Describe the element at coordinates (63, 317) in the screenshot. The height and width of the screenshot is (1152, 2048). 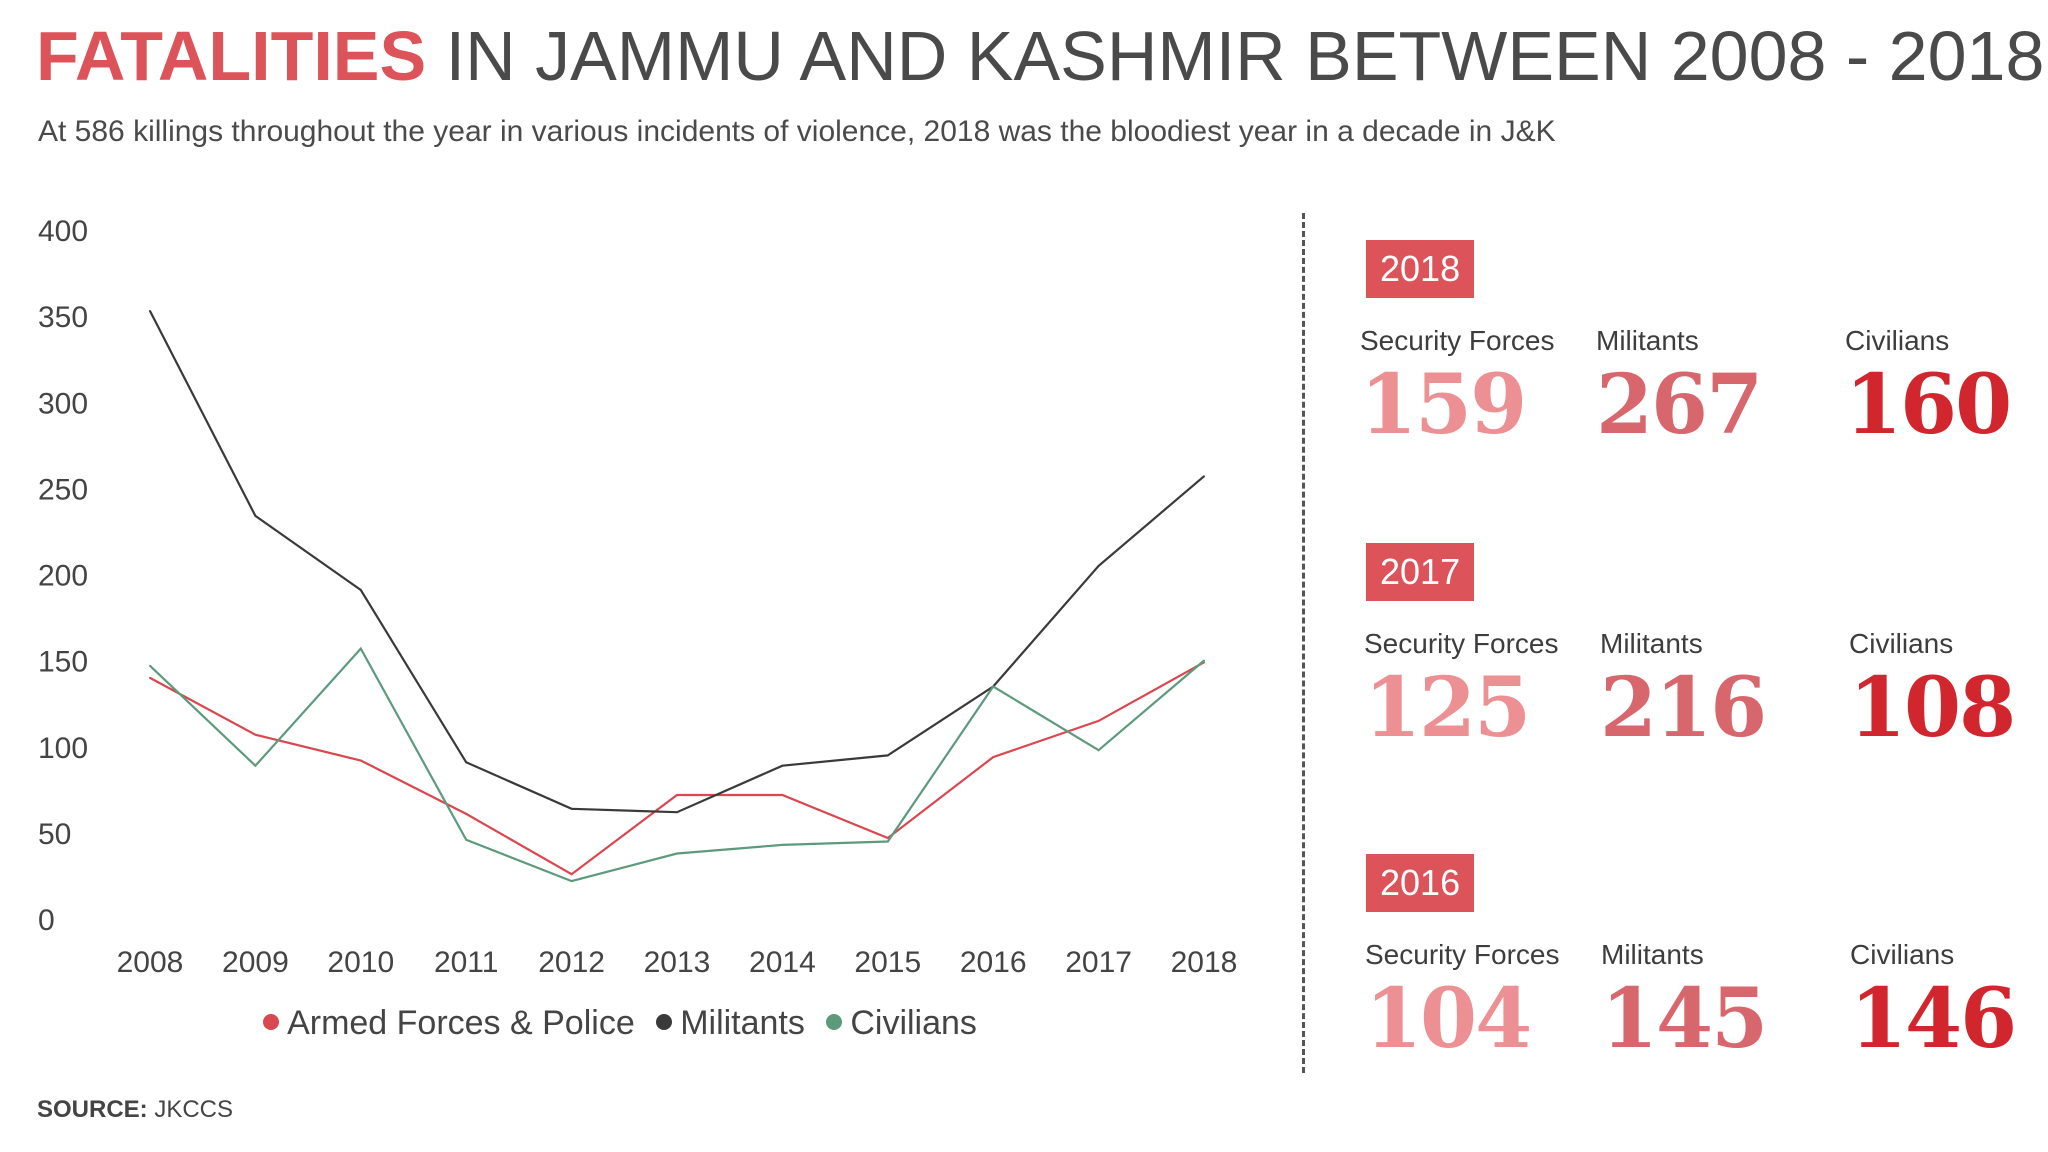
I see `y-tick-label: 350` at that location.